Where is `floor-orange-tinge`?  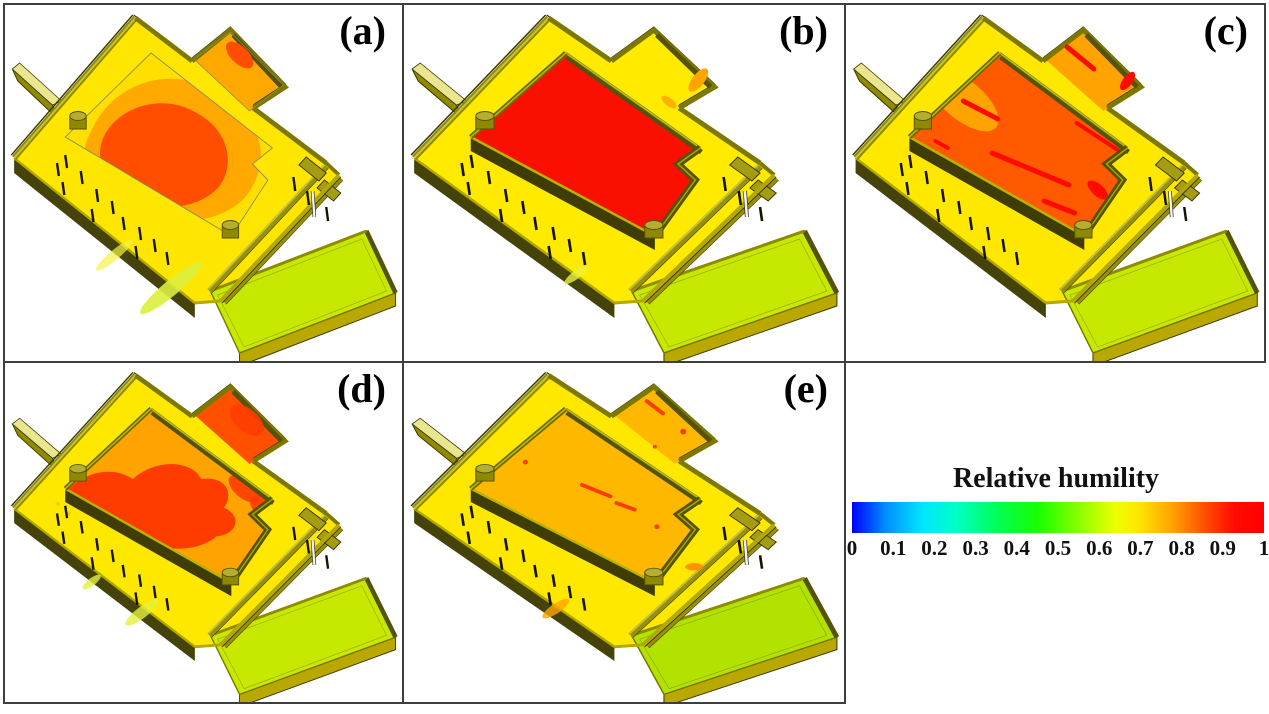
floor-orange-tinge is located at coordinates (556, 608).